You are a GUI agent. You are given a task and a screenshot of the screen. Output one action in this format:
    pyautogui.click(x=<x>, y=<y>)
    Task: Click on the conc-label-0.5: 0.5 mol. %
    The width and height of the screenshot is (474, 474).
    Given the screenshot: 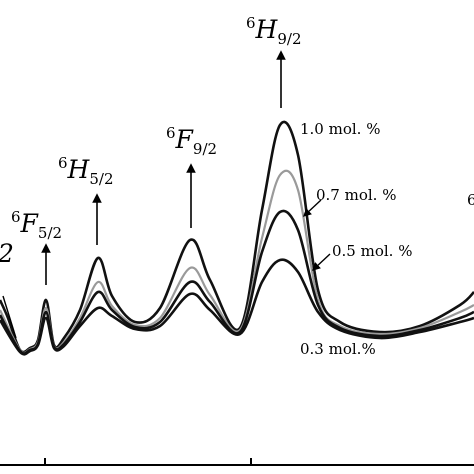 What is the action you would take?
    pyautogui.click(x=372, y=251)
    